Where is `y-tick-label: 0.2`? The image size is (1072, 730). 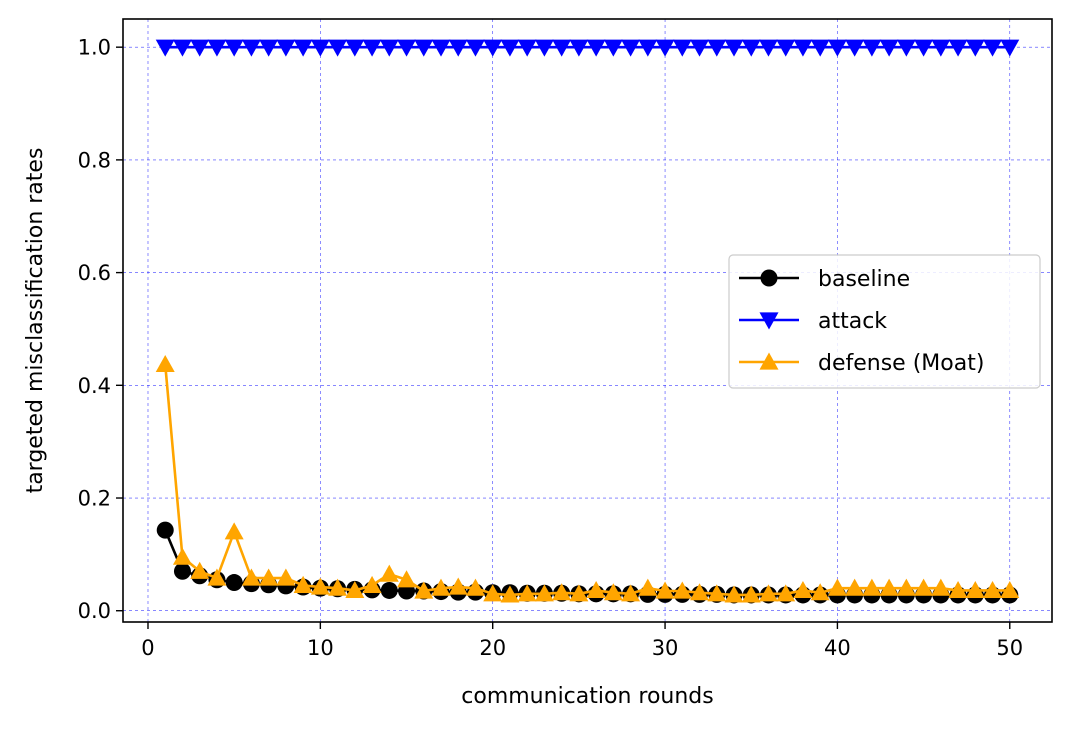
y-tick-label: 0.2 is located at coordinates (94, 499).